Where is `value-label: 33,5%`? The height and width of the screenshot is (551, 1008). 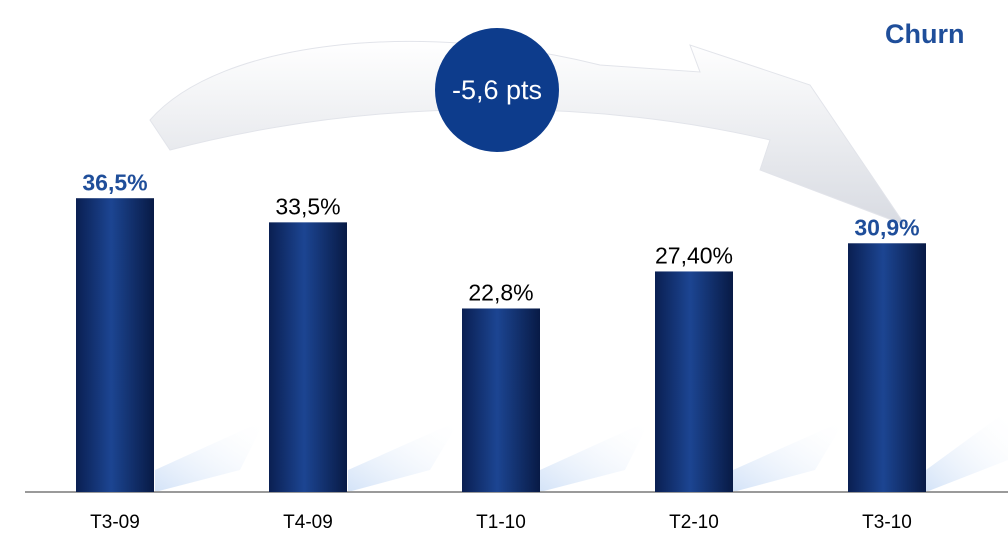
value-label: 33,5% is located at coordinates (307, 206).